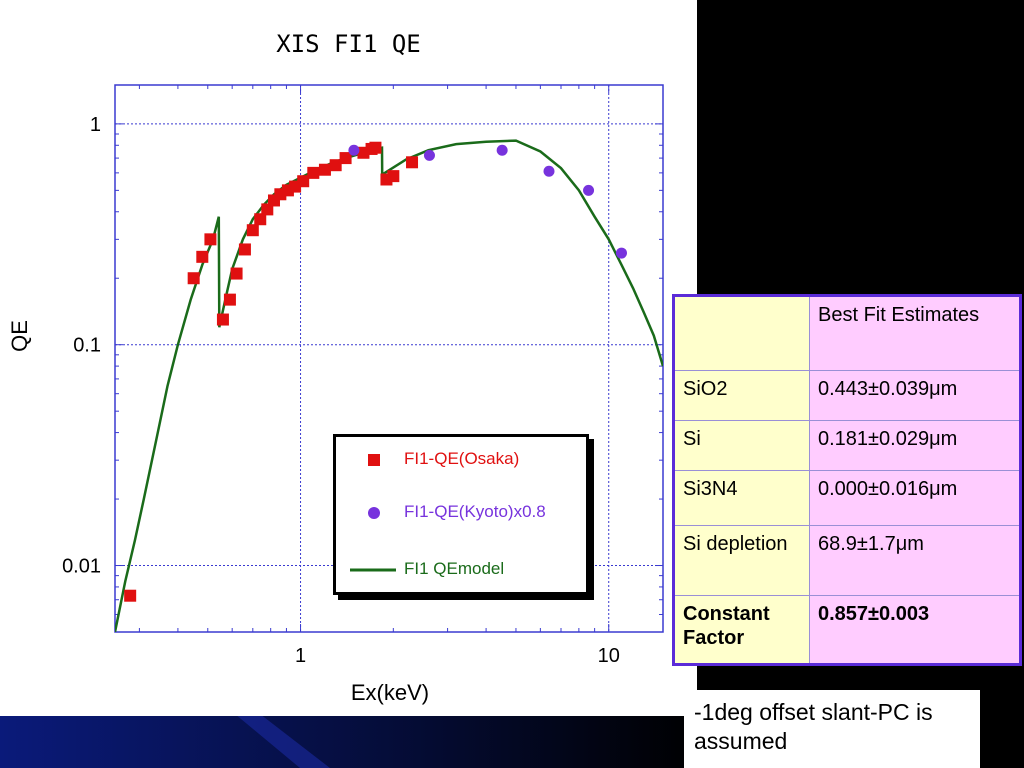 The image size is (1024, 768). Describe the element at coordinates (741, 630) in the screenshot. I see `table-param: Constant Factor` at that location.